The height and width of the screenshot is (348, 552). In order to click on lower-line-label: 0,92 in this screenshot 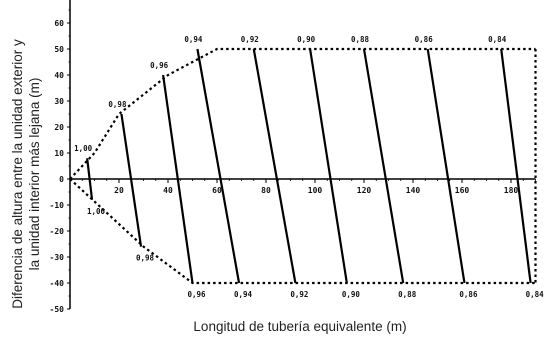, I will do `click(299, 294)`.